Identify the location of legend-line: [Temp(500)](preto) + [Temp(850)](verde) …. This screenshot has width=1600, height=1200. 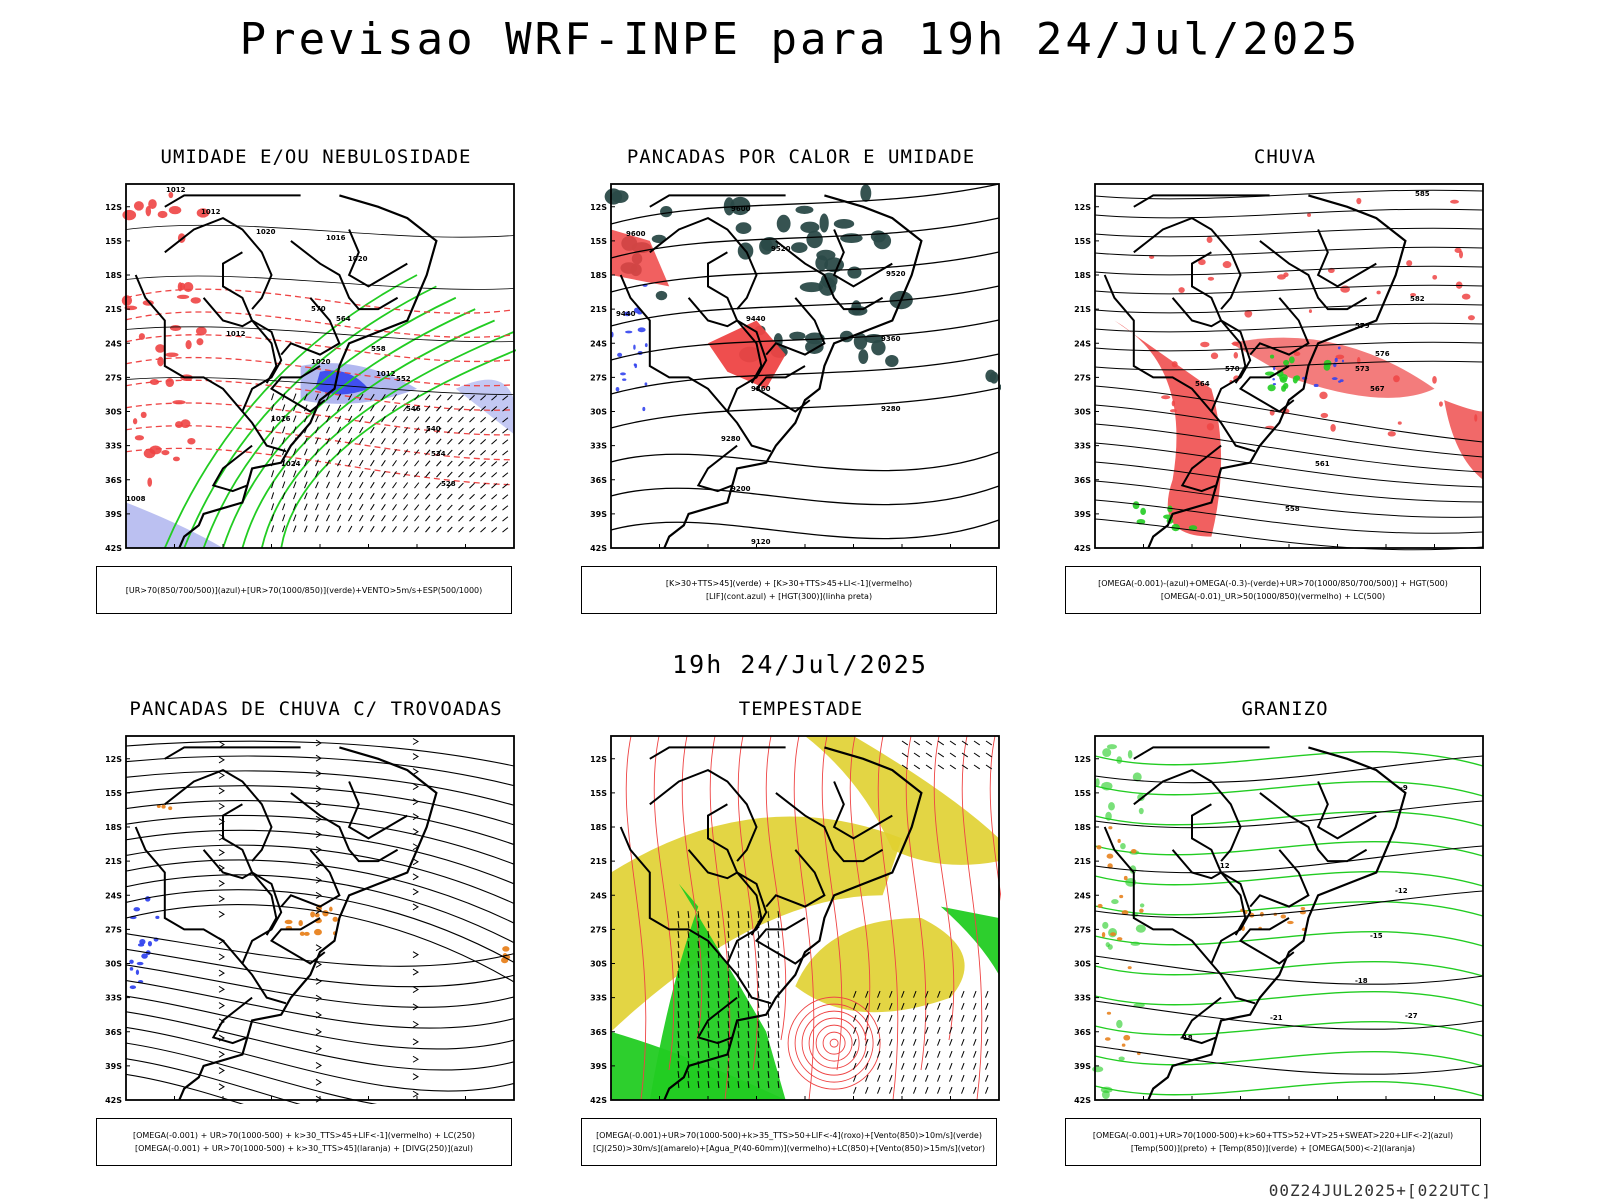
(1273, 1148).